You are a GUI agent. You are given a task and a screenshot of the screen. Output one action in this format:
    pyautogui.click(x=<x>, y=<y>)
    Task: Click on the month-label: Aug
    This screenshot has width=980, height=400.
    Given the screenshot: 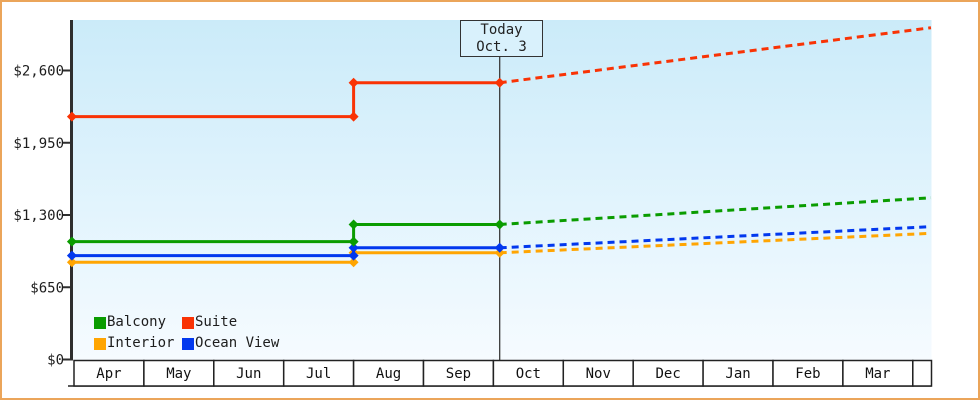 What is the action you would take?
    pyautogui.click(x=388, y=374)
    